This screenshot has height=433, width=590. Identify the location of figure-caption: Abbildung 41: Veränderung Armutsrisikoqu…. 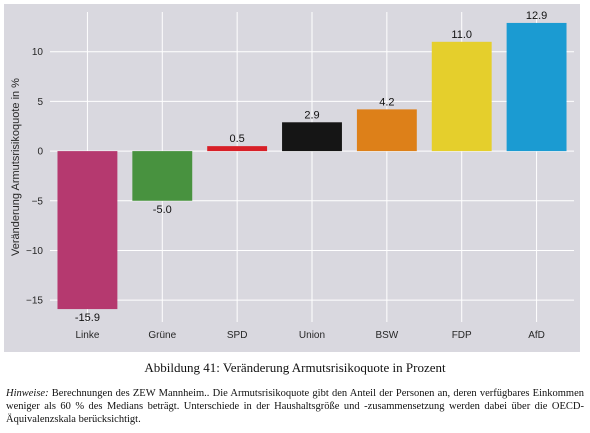
(295, 367).